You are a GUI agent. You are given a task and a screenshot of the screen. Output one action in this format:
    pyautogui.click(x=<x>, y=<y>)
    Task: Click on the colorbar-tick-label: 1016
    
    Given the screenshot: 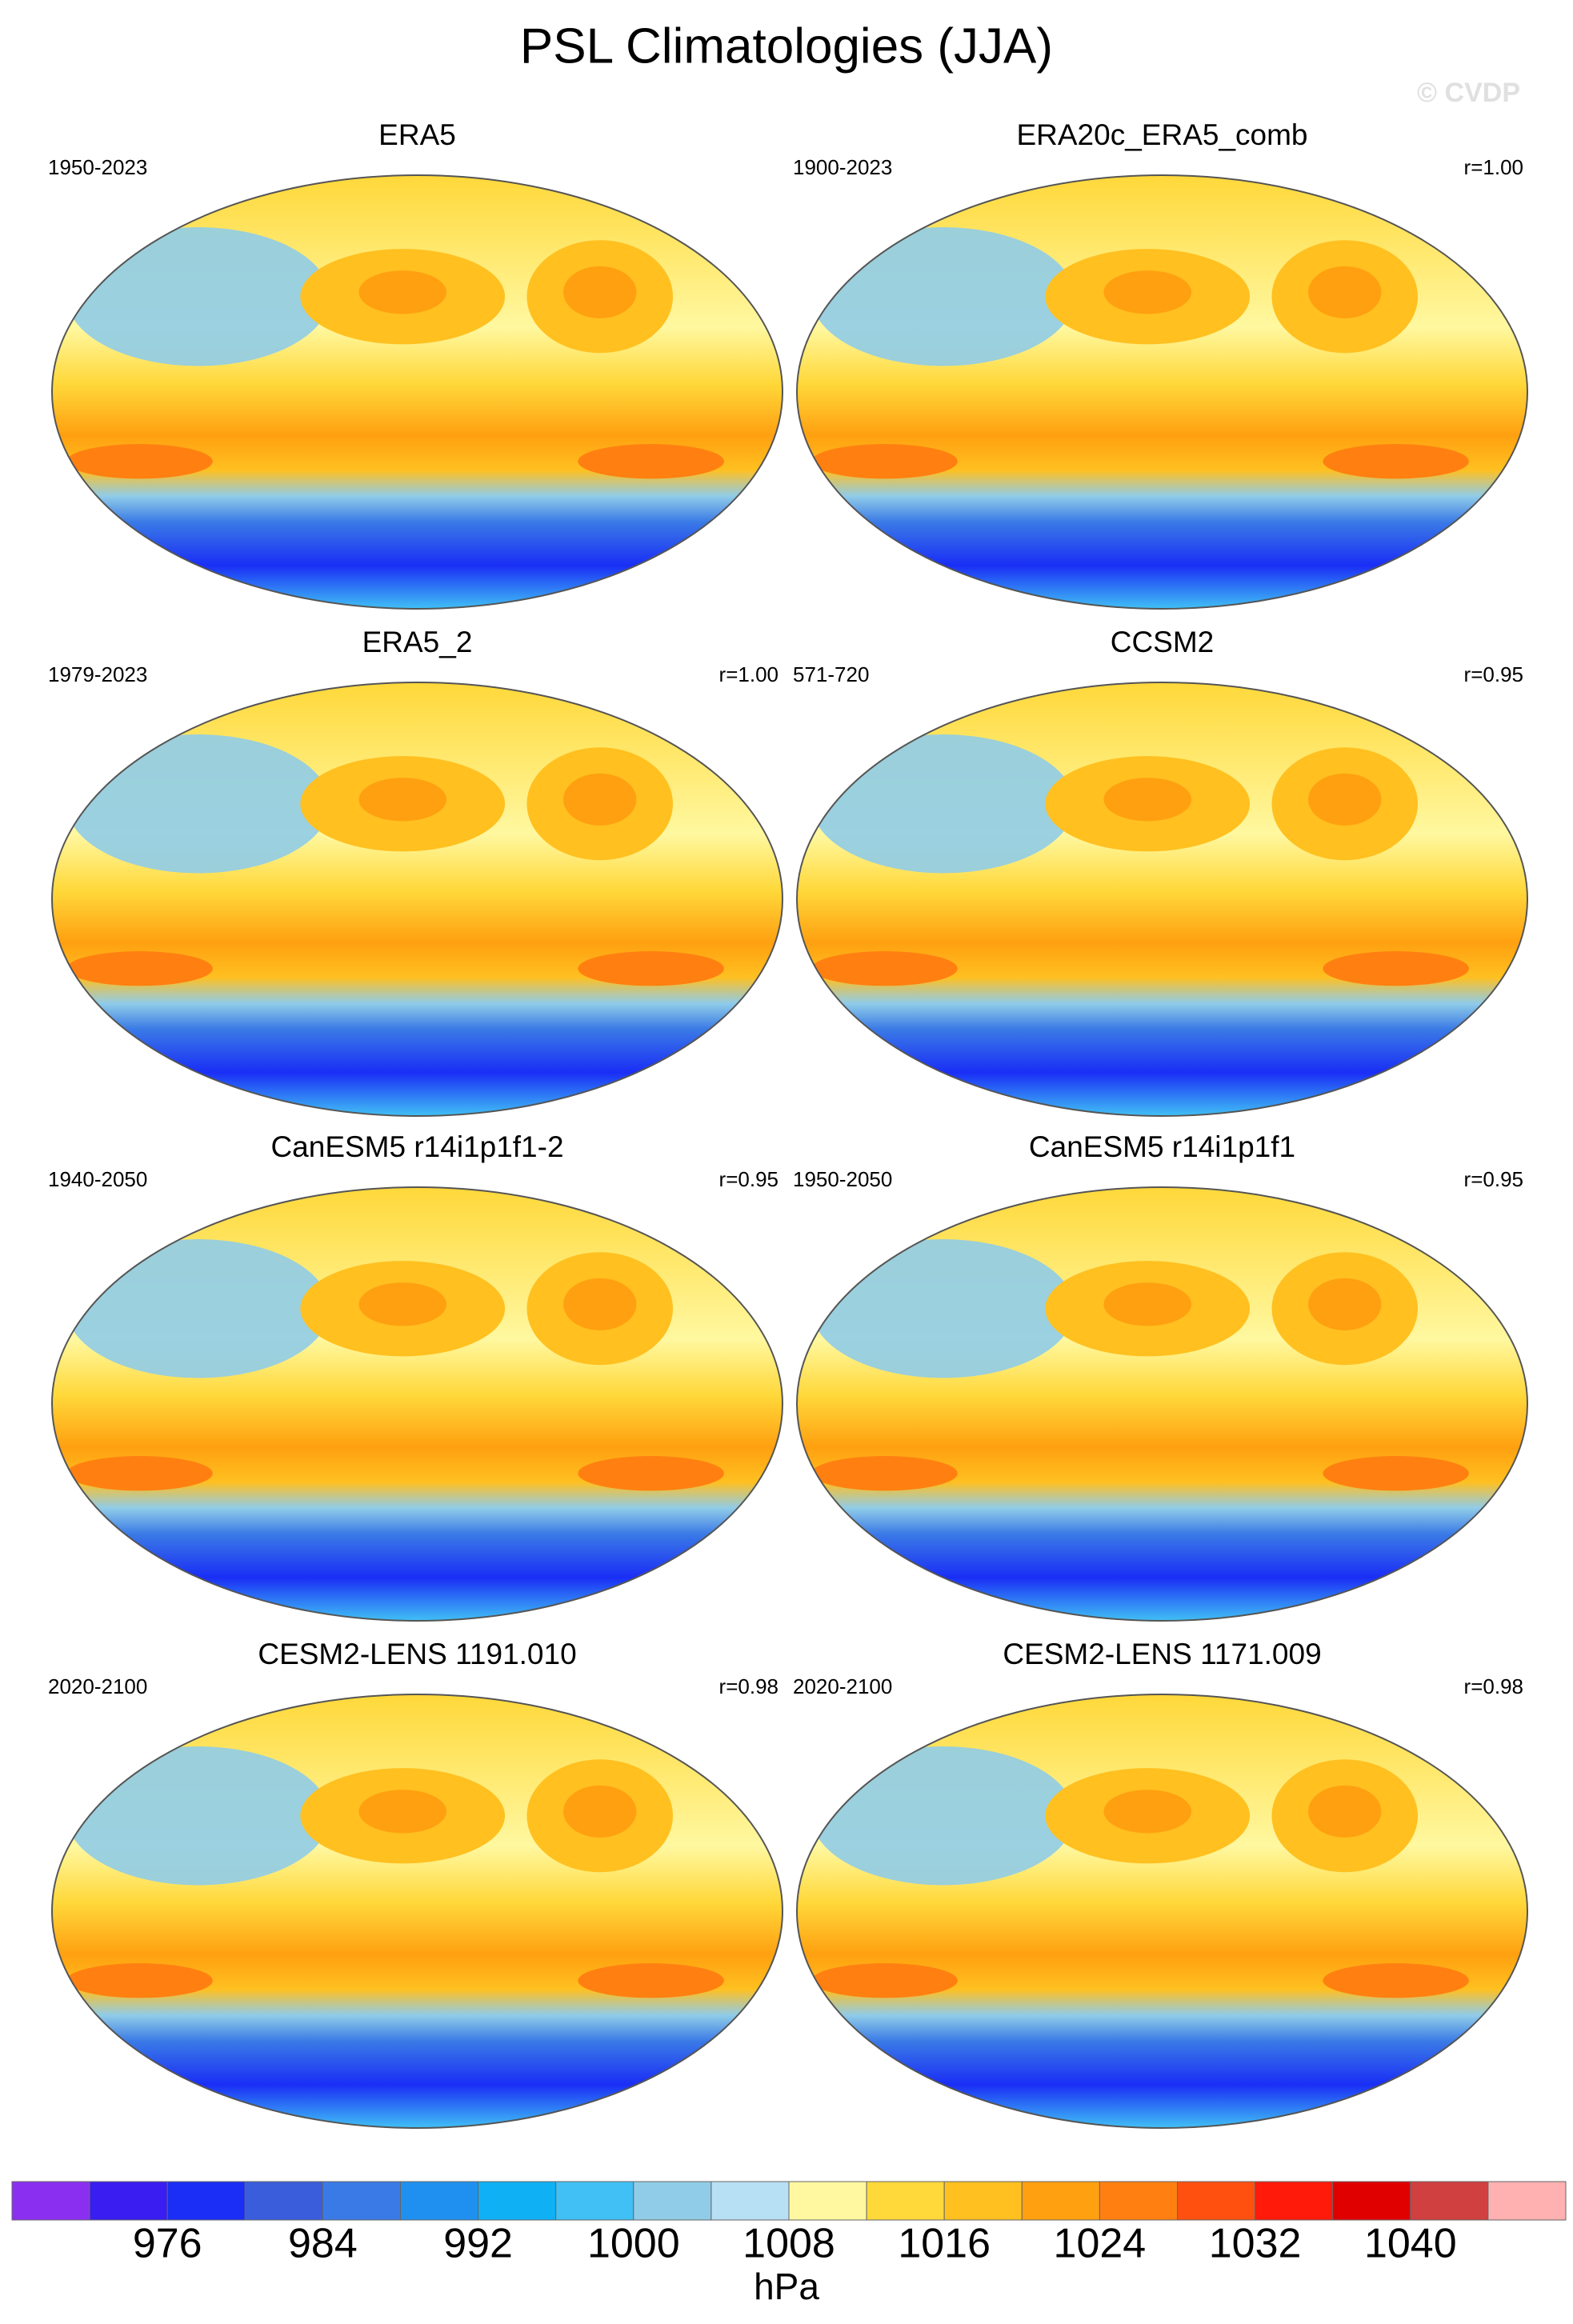 What is the action you would take?
    pyautogui.click(x=944, y=2244)
    